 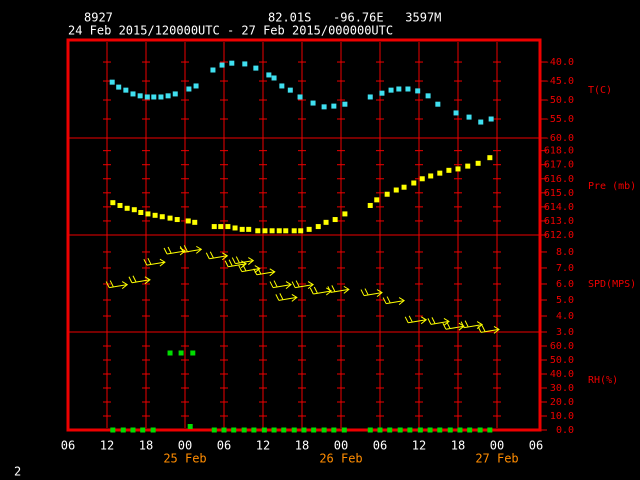 What do you see at coordinates (184, 459) in the screenshot?
I see `date-label: 25 Feb` at bounding box center [184, 459].